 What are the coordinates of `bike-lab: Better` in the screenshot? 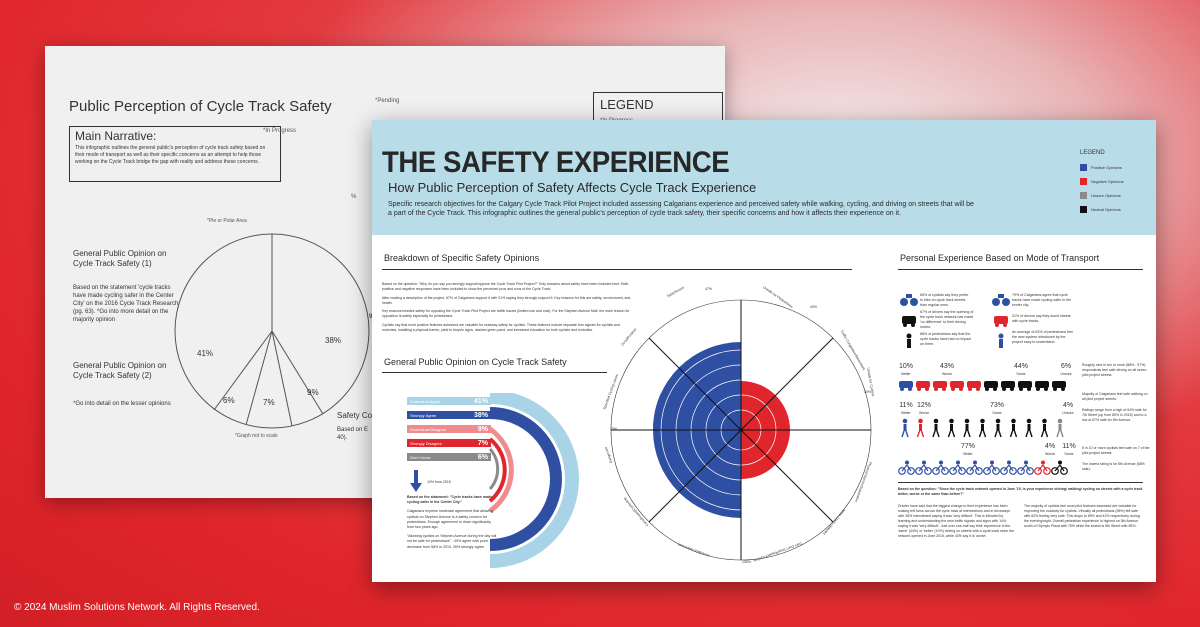 It's located at (968, 454).